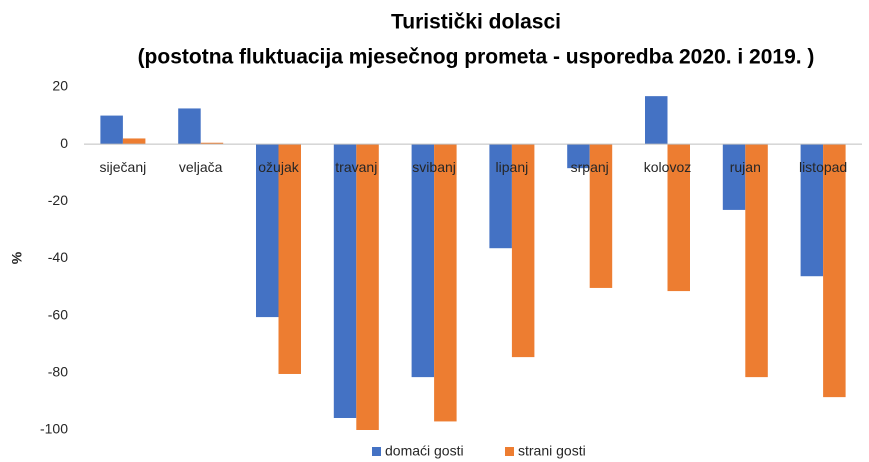 The height and width of the screenshot is (462, 869). Describe the element at coordinates (823, 167) in the screenshot. I see `x-tick-label: listopad` at that location.